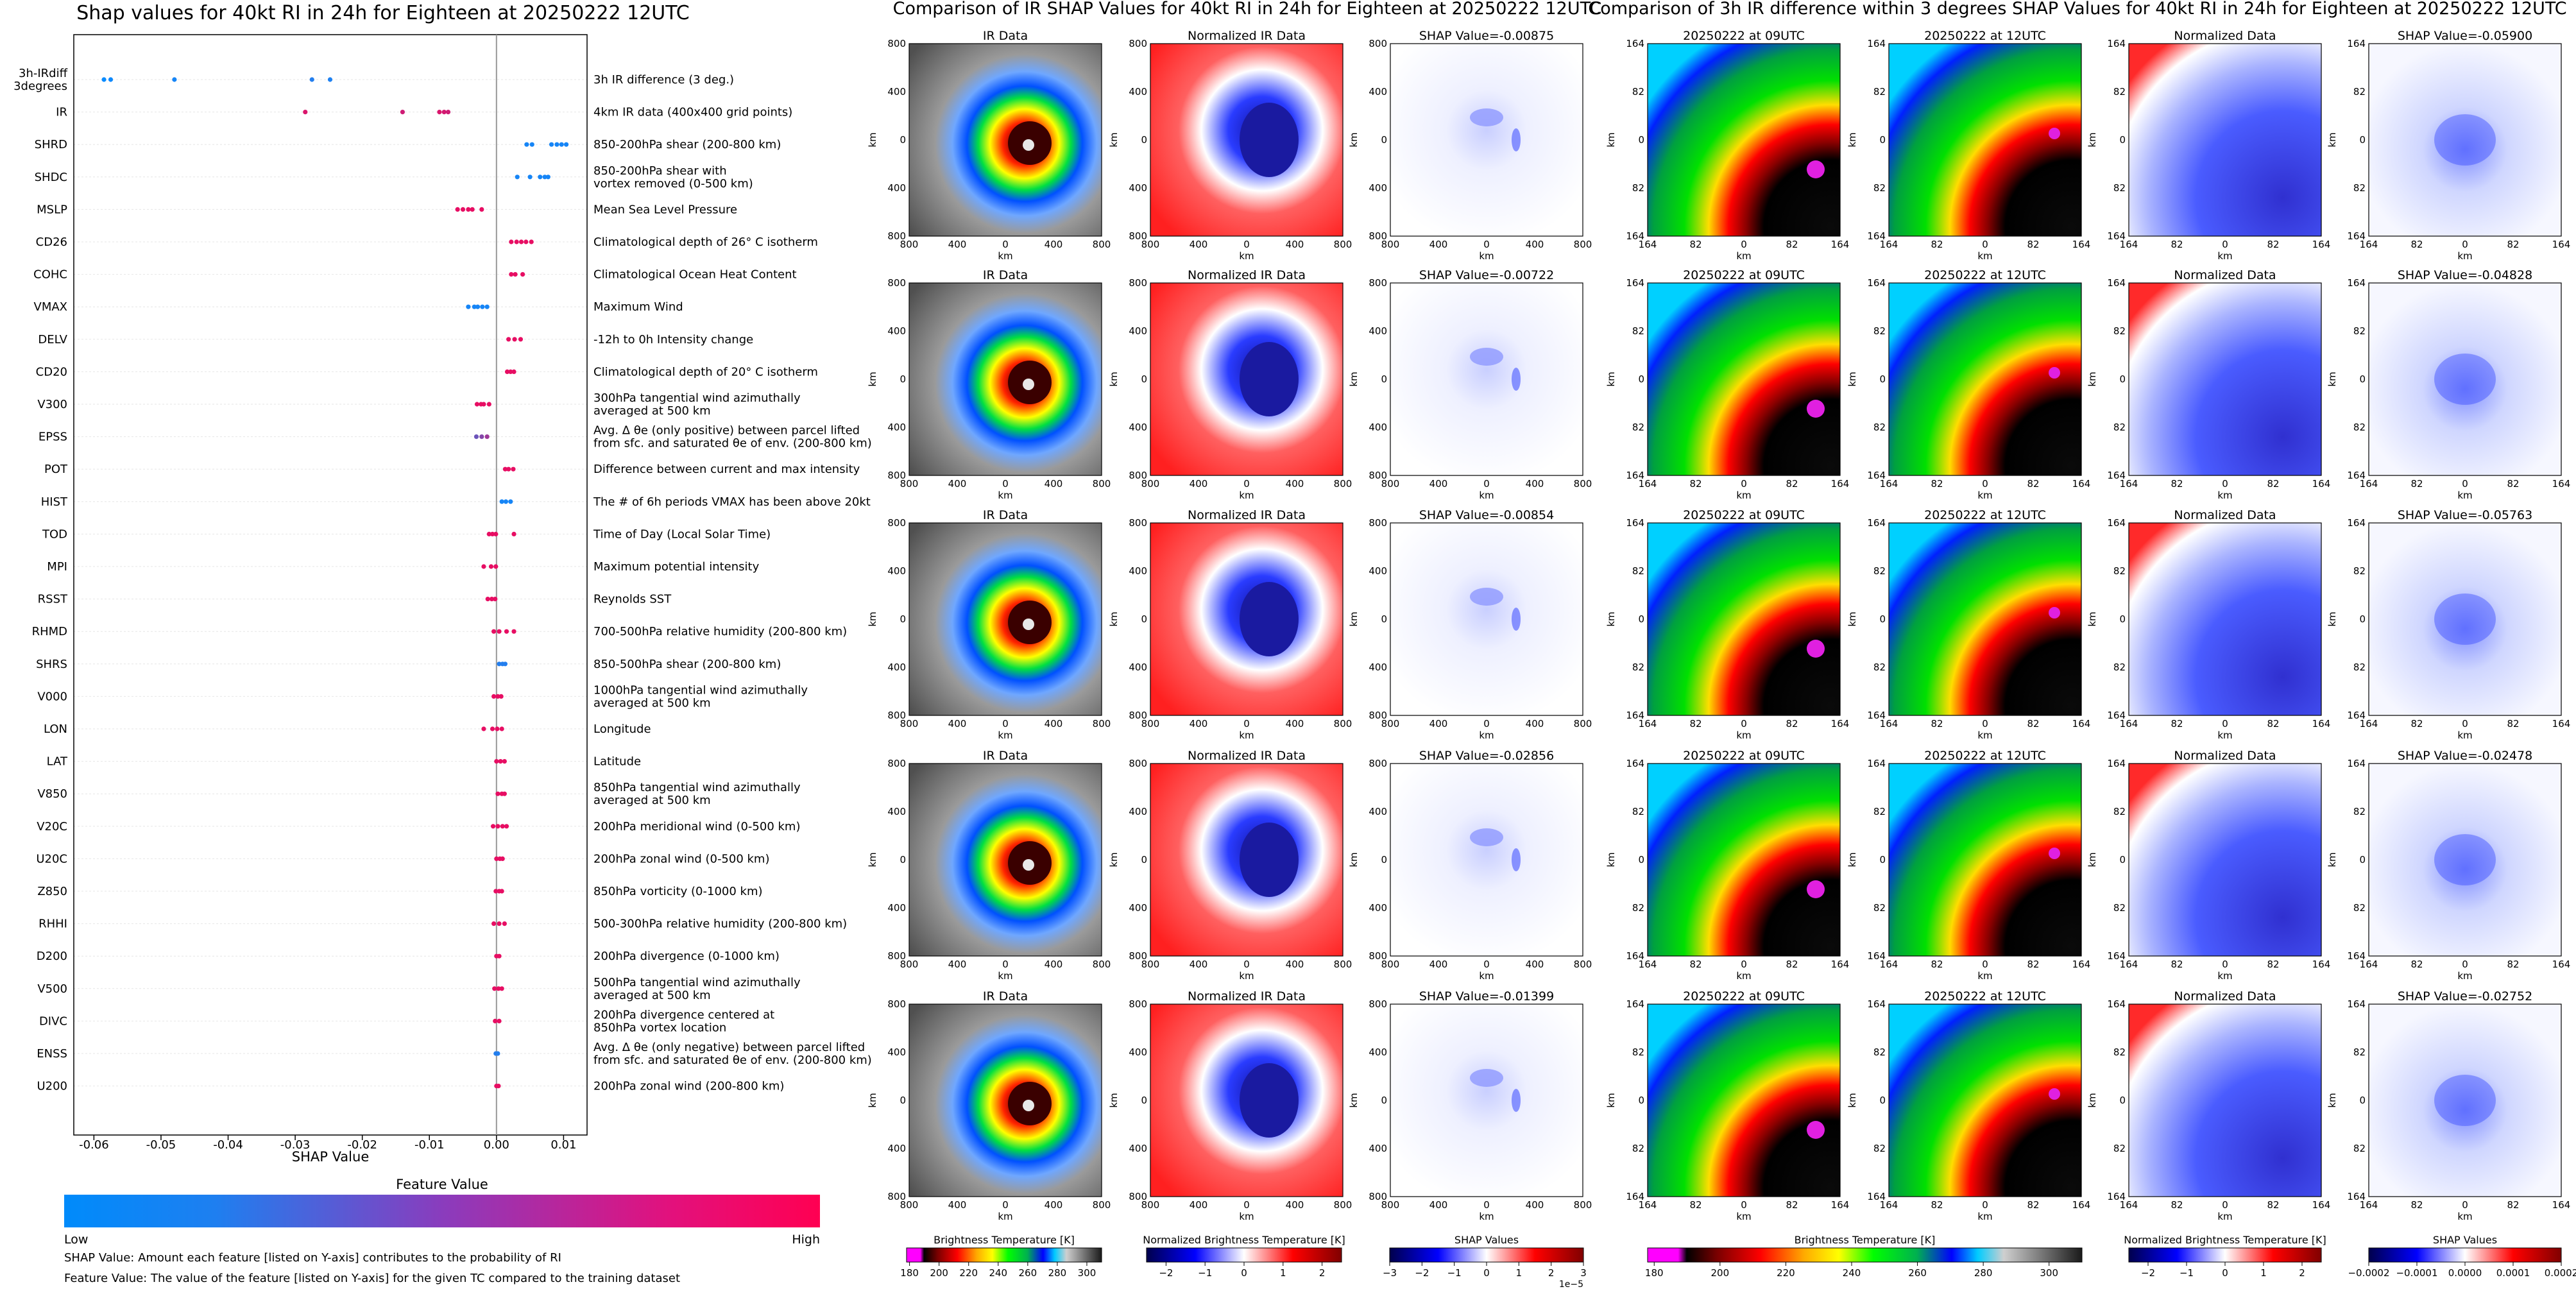  Describe the element at coordinates (52, 794) in the screenshot. I see `feature-label: V850` at that location.